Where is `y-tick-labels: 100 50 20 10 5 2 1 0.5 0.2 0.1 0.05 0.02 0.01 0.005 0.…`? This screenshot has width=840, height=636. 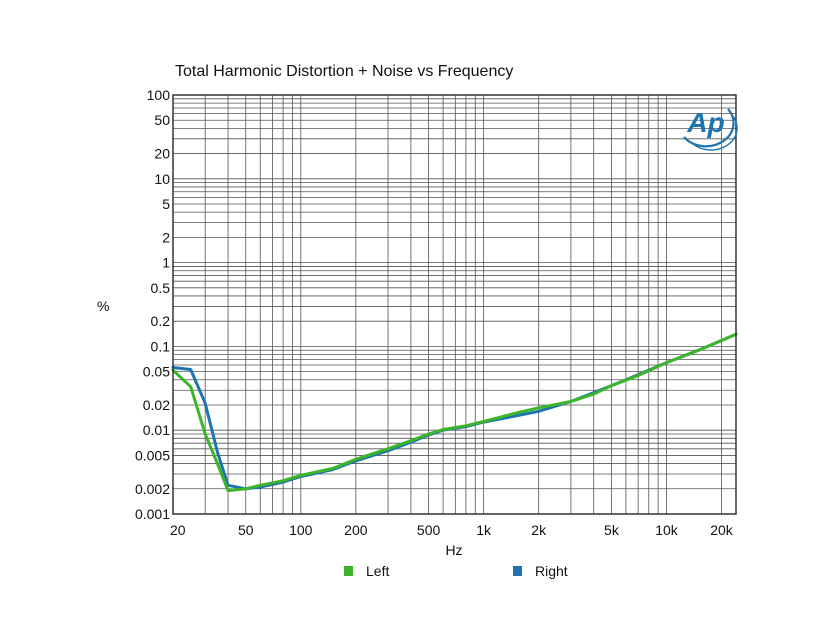 y-tick-labels: 100 50 20 10 5 2 1 0.5 0.2 0.1 0.05 0.02 0.01 0.005 0.… is located at coordinates (152, 304).